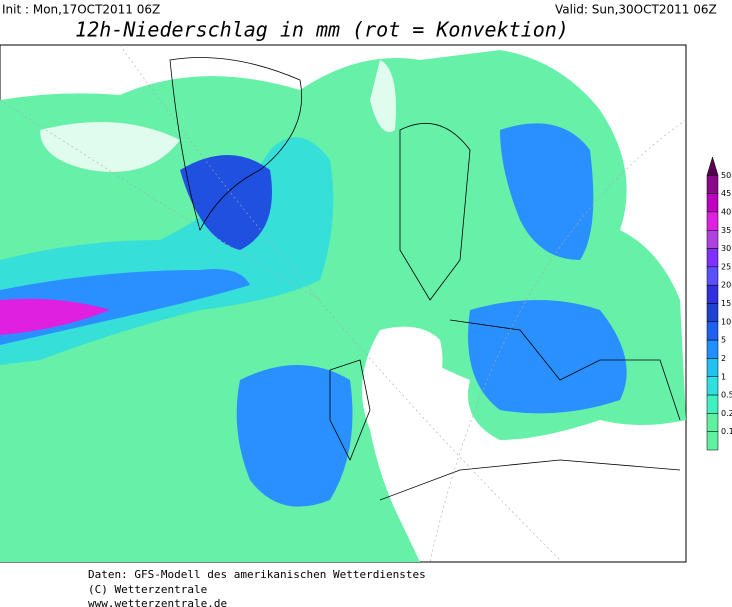  What do you see at coordinates (726, 193) in the screenshot?
I see `legend-label: 45` at bounding box center [726, 193].